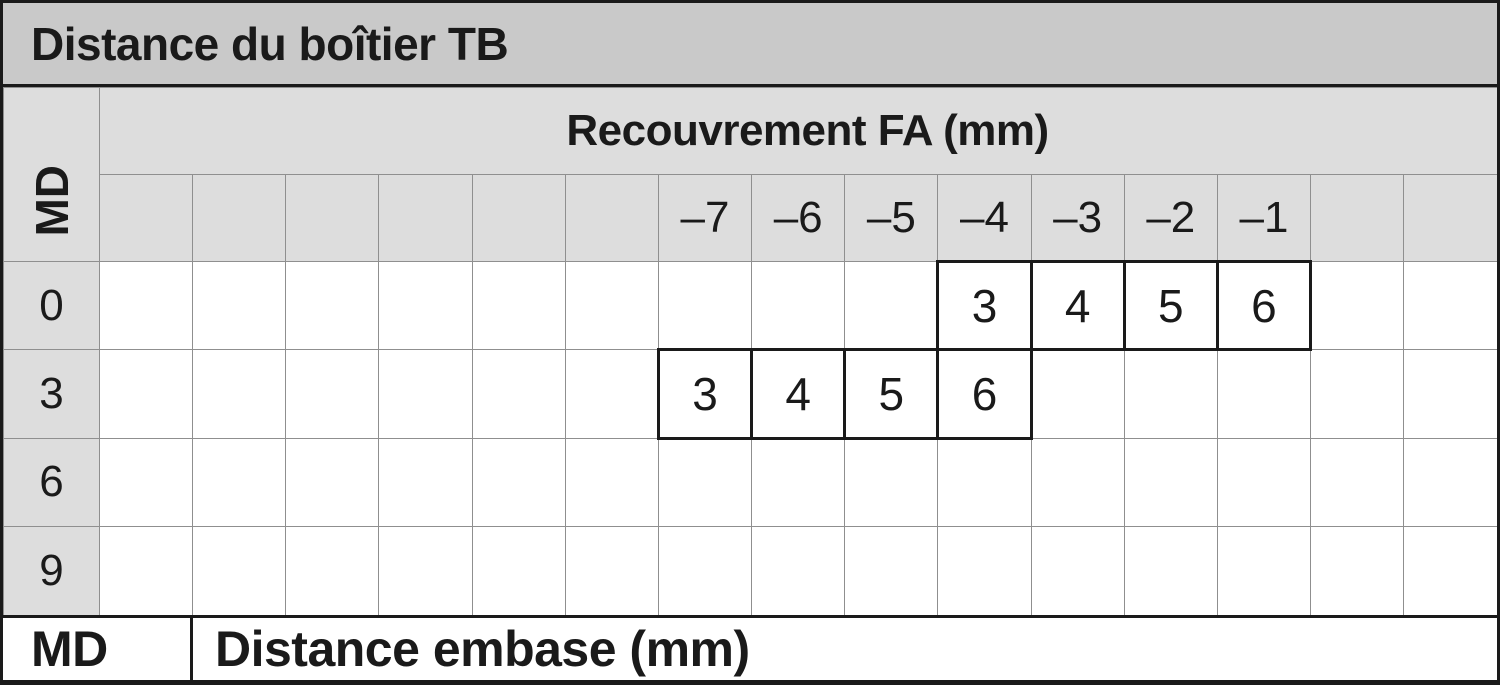  What do you see at coordinates (891, 218) in the screenshot?
I see `col-header-–5: –5` at bounding box center [891, 218].